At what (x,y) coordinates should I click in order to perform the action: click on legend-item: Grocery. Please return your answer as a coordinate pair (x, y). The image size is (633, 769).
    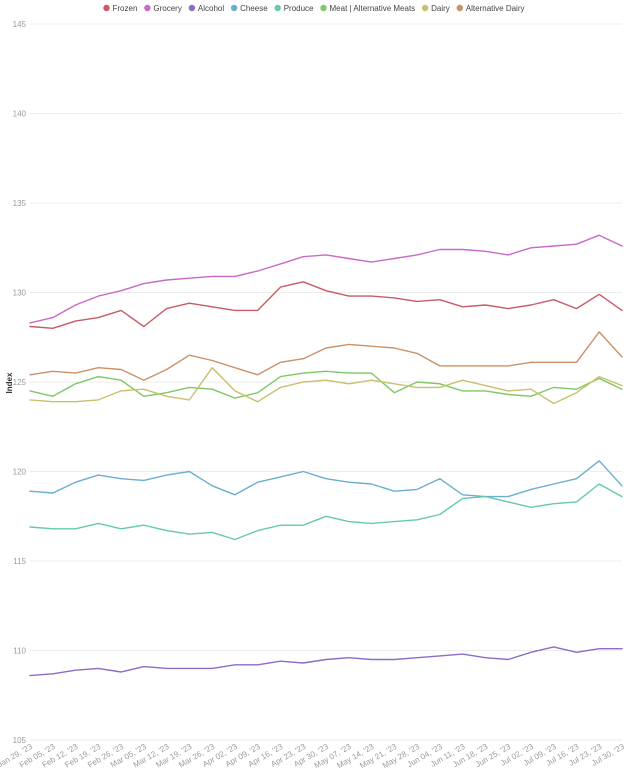
    Looking at the image, I should click on (163, 8).